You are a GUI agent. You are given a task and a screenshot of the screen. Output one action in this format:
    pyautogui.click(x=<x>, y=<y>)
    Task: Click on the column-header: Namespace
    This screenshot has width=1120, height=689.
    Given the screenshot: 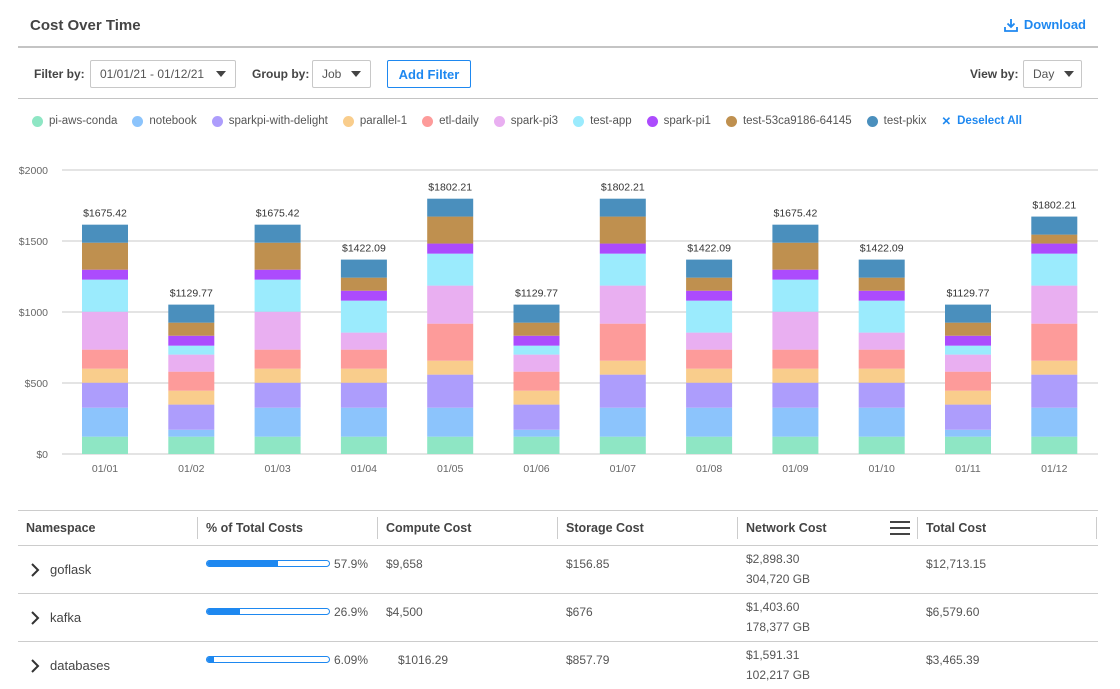 What is the action you would take?
    pyautogui.click(x=61, y=527)
    